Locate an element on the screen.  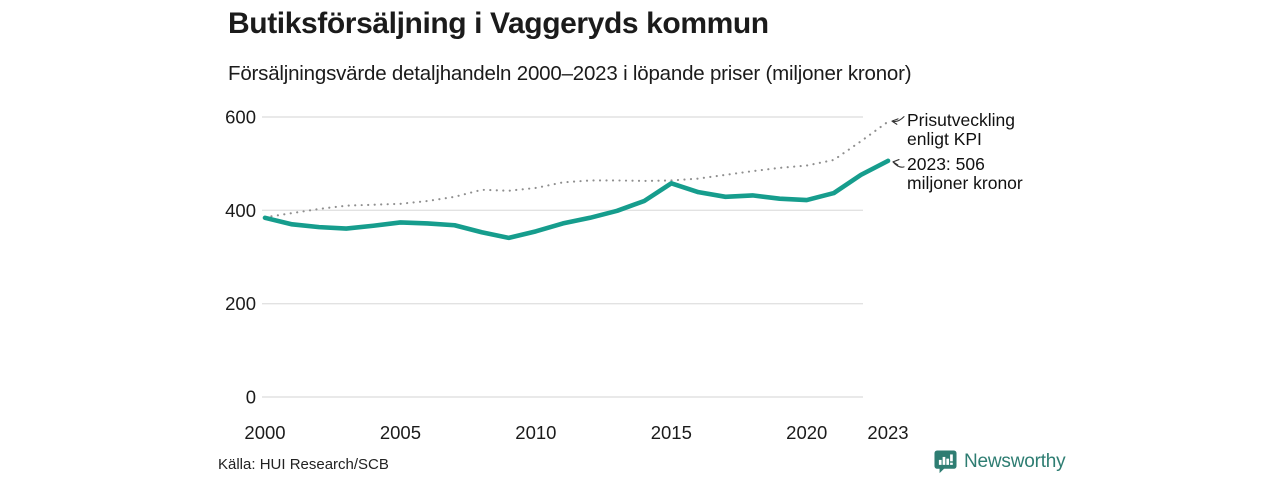
y-axis-tick-label: 600 is located at coordinates (240, 117).